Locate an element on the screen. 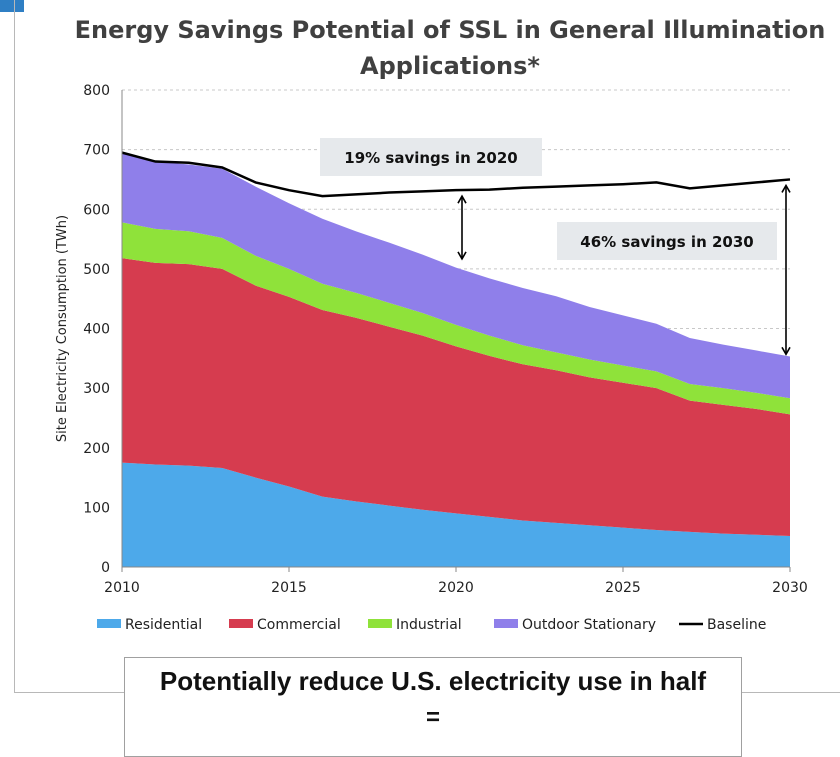 Image resolution: width=840 pixels, height=757 pixels. legend-label: Industrial is located at coordinates (429, 625).